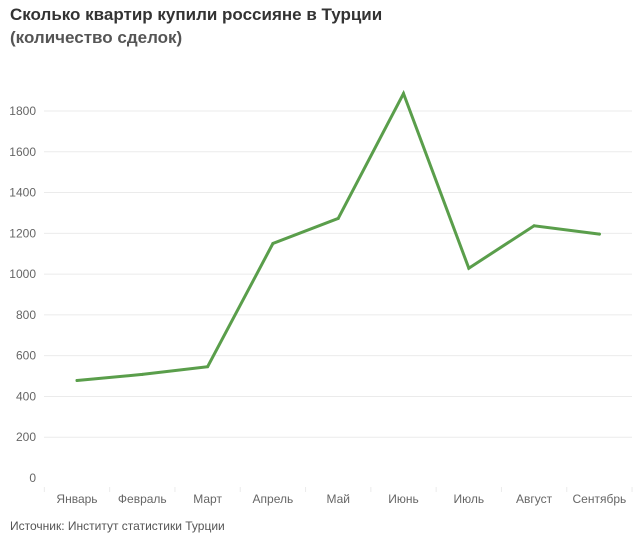 This screenshot has height=549, width=642. I want to click on x-tick-label: Август, so click(534, 499).